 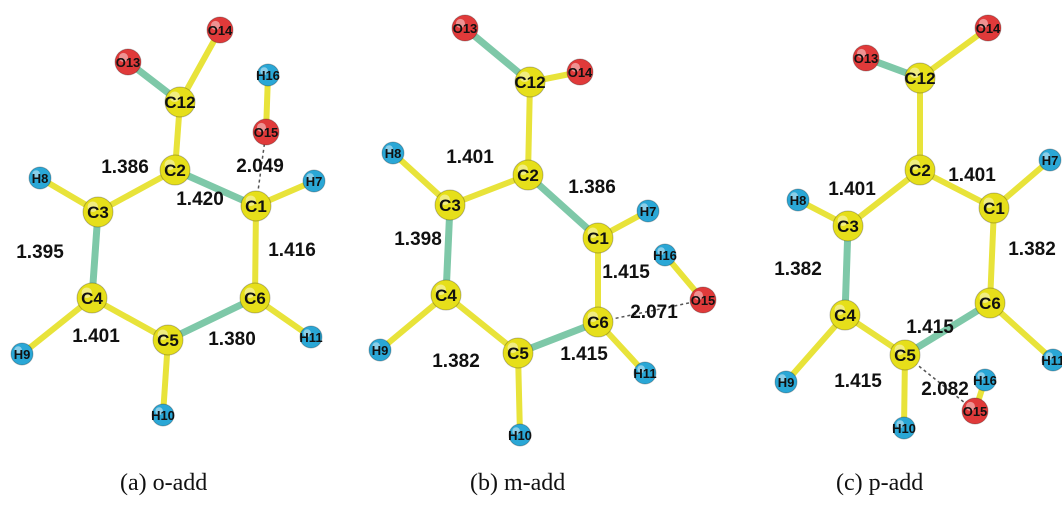 I want to click on bond-C3-C4, so click(x=448, y=250).